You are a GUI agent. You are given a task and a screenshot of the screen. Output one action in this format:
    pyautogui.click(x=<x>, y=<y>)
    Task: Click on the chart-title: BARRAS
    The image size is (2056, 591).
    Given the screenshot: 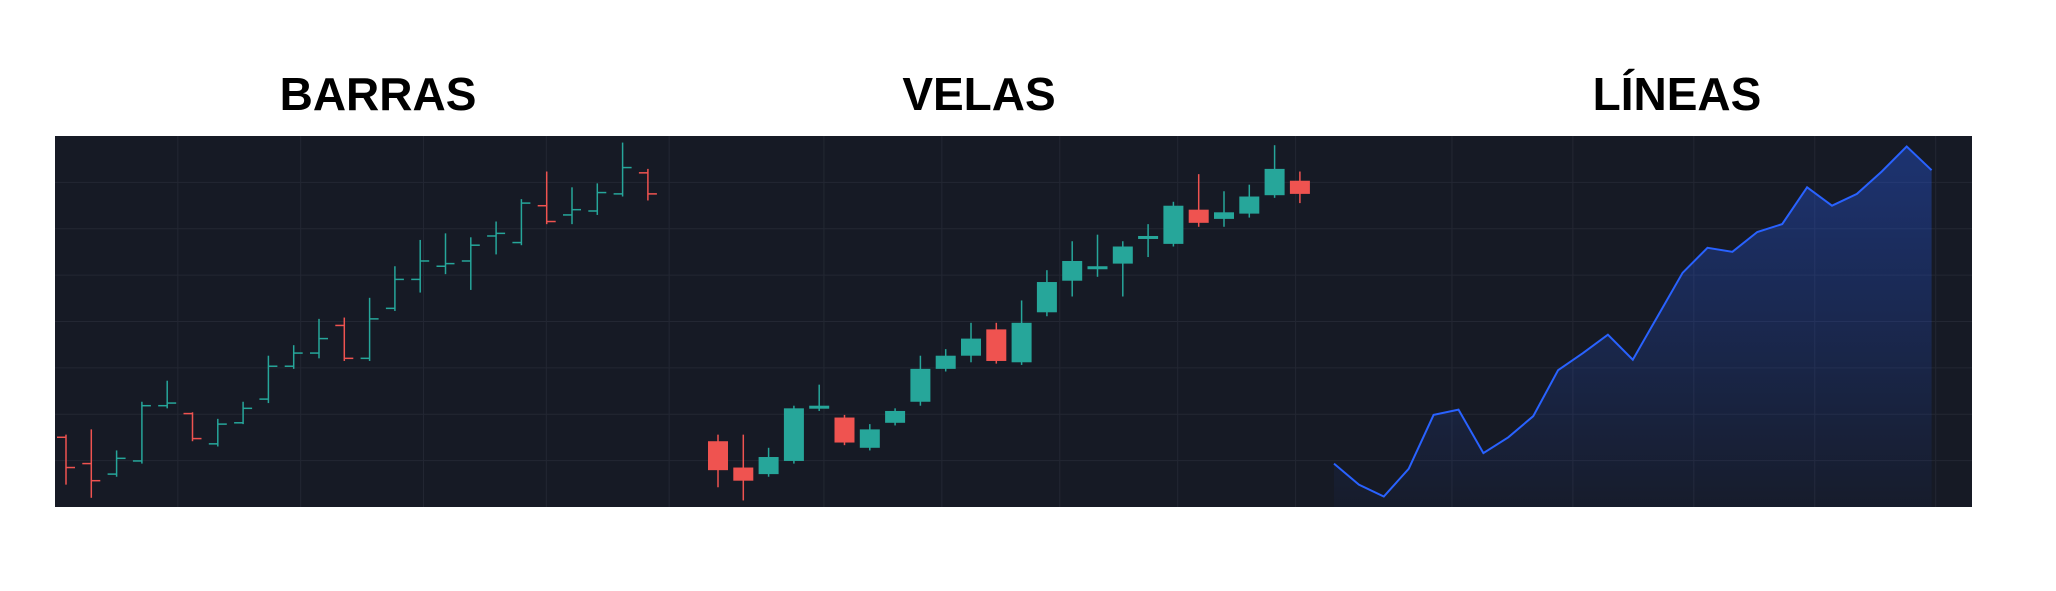 What is the action you would take?
    pyautogui.click(x=378, y=94)
    